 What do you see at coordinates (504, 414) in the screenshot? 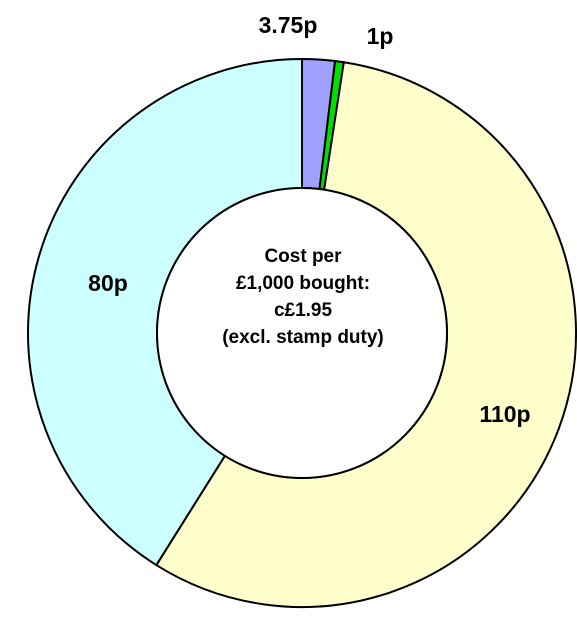
I see `data-label: 110p` at bounding box center [504, 414].